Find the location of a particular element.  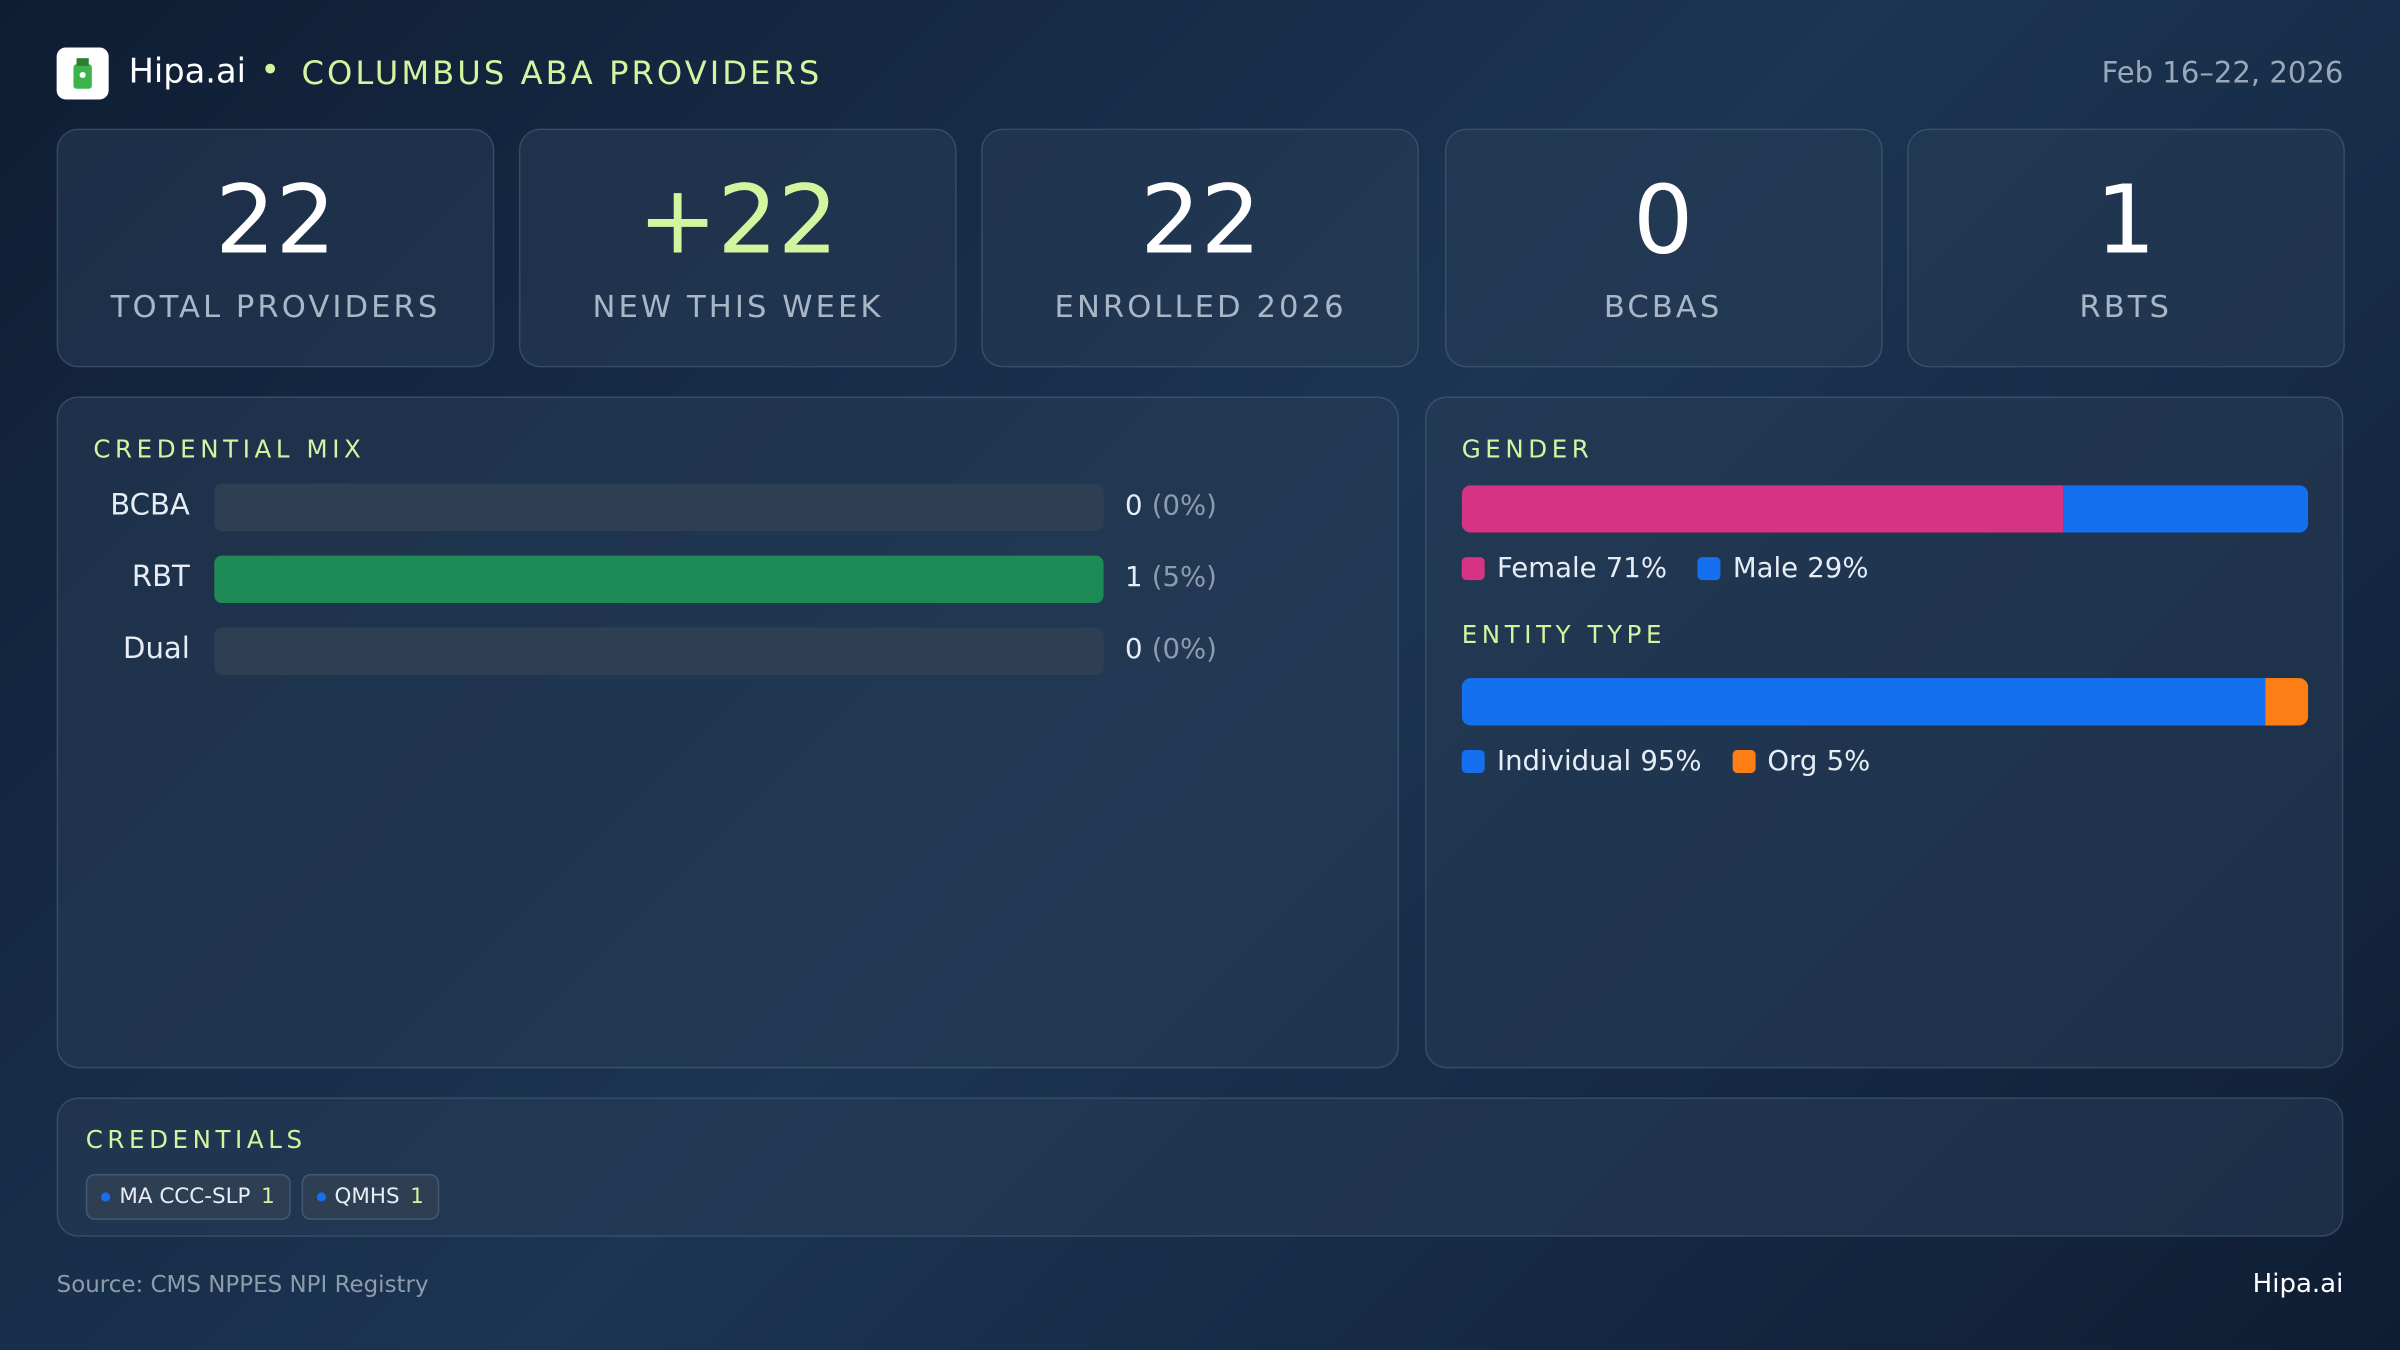

bar is located at coordinates (659, 579).